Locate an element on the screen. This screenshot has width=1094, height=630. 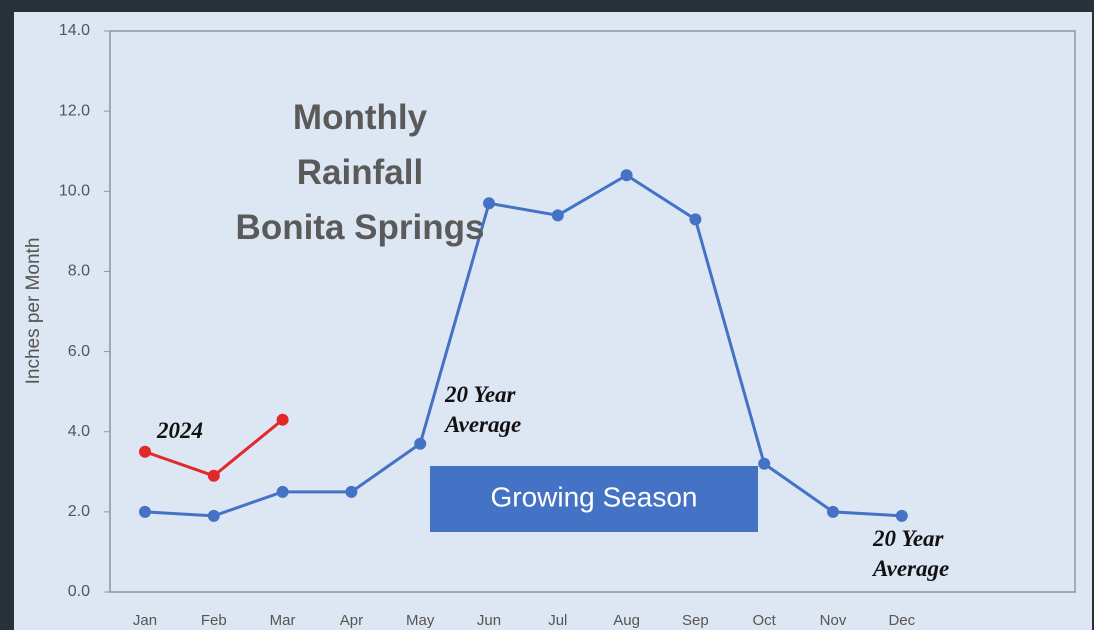
x-tick-label: Oct is located at coordinates (765, 620).